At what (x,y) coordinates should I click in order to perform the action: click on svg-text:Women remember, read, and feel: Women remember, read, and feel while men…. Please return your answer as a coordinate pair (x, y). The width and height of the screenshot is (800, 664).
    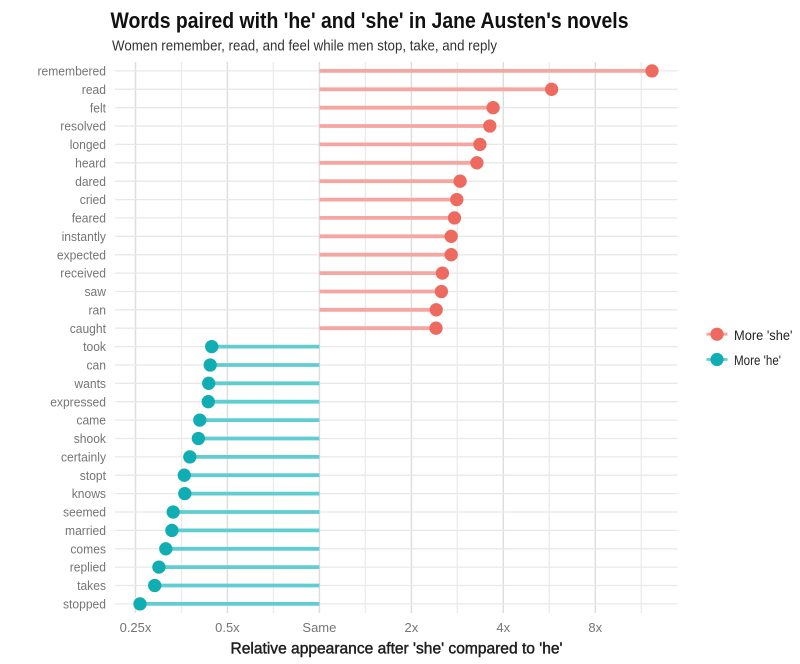
    Looking at the image, I should click on (304, 46).